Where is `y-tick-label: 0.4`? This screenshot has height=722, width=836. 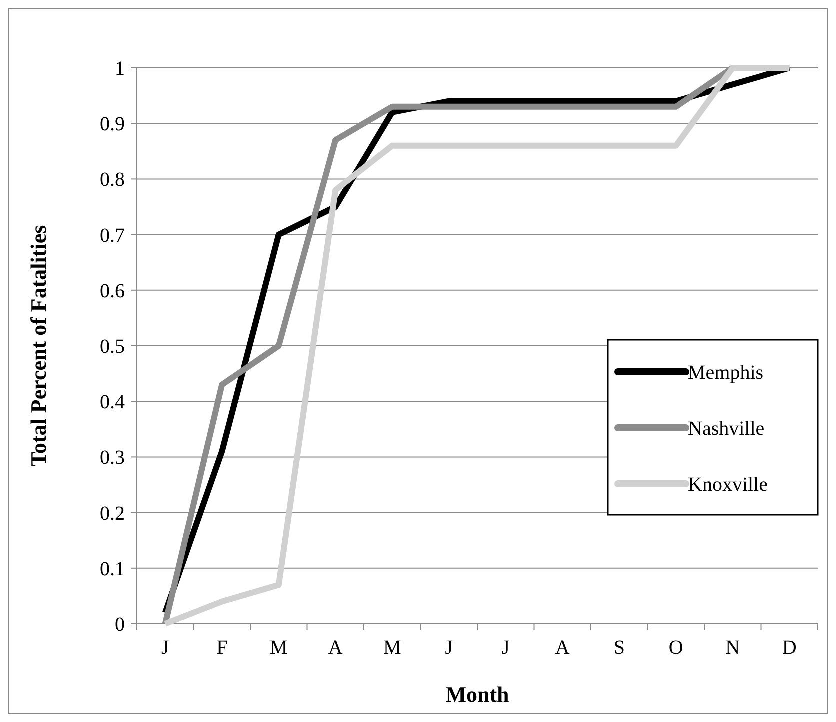
y-tick-label: 0.4 is located at coordinates (112, 403).